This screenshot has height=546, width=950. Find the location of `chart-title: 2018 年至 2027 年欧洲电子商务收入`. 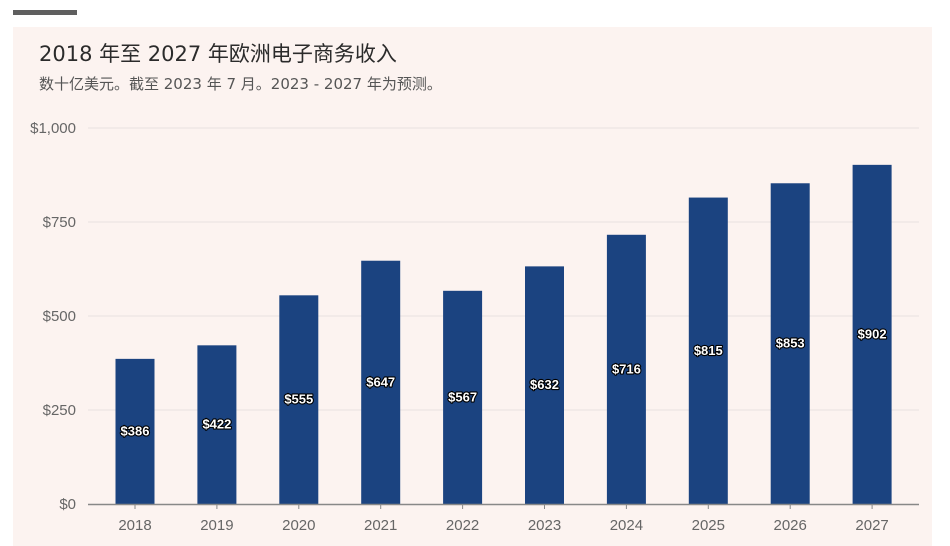

chart-title: 2018 年至 2027 年欧洲电子商务收入 is located at coordinates (218, 54).